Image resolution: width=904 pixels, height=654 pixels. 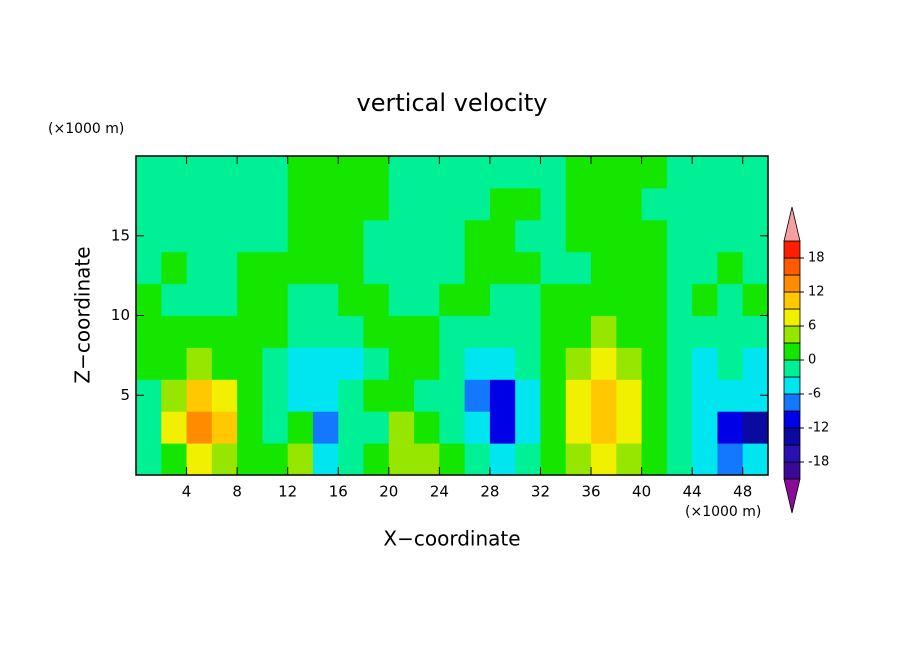 I want to click on colorbar-tick-label: -18, so click(x=818, y=462).